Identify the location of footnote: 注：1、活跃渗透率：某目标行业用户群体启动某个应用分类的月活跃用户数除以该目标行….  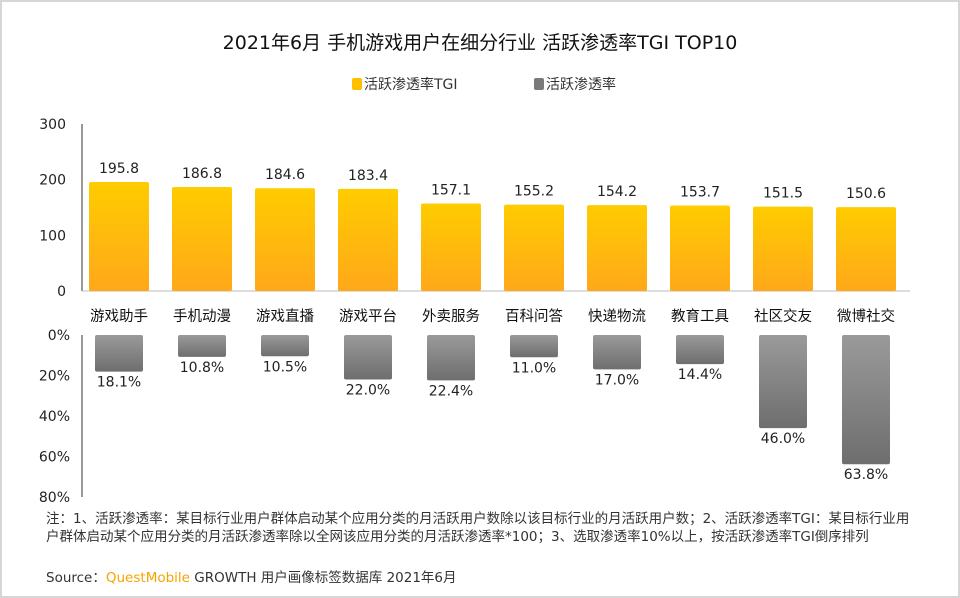
(478, 528).